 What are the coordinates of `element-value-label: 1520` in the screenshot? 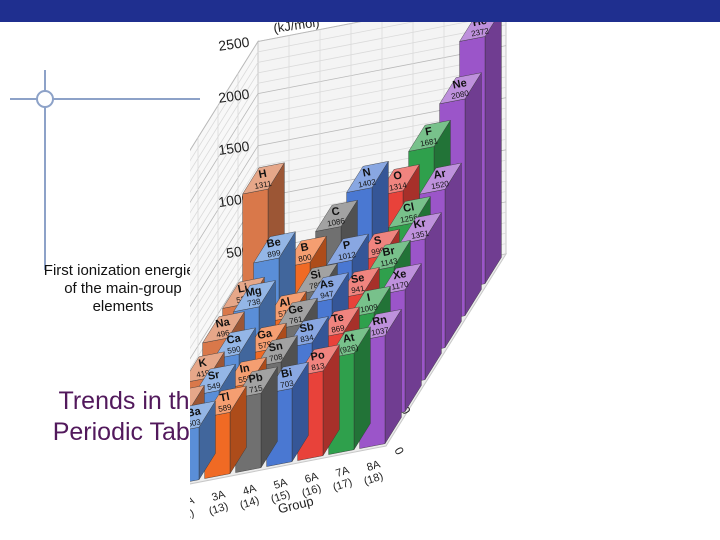 It's located at (440, 185).